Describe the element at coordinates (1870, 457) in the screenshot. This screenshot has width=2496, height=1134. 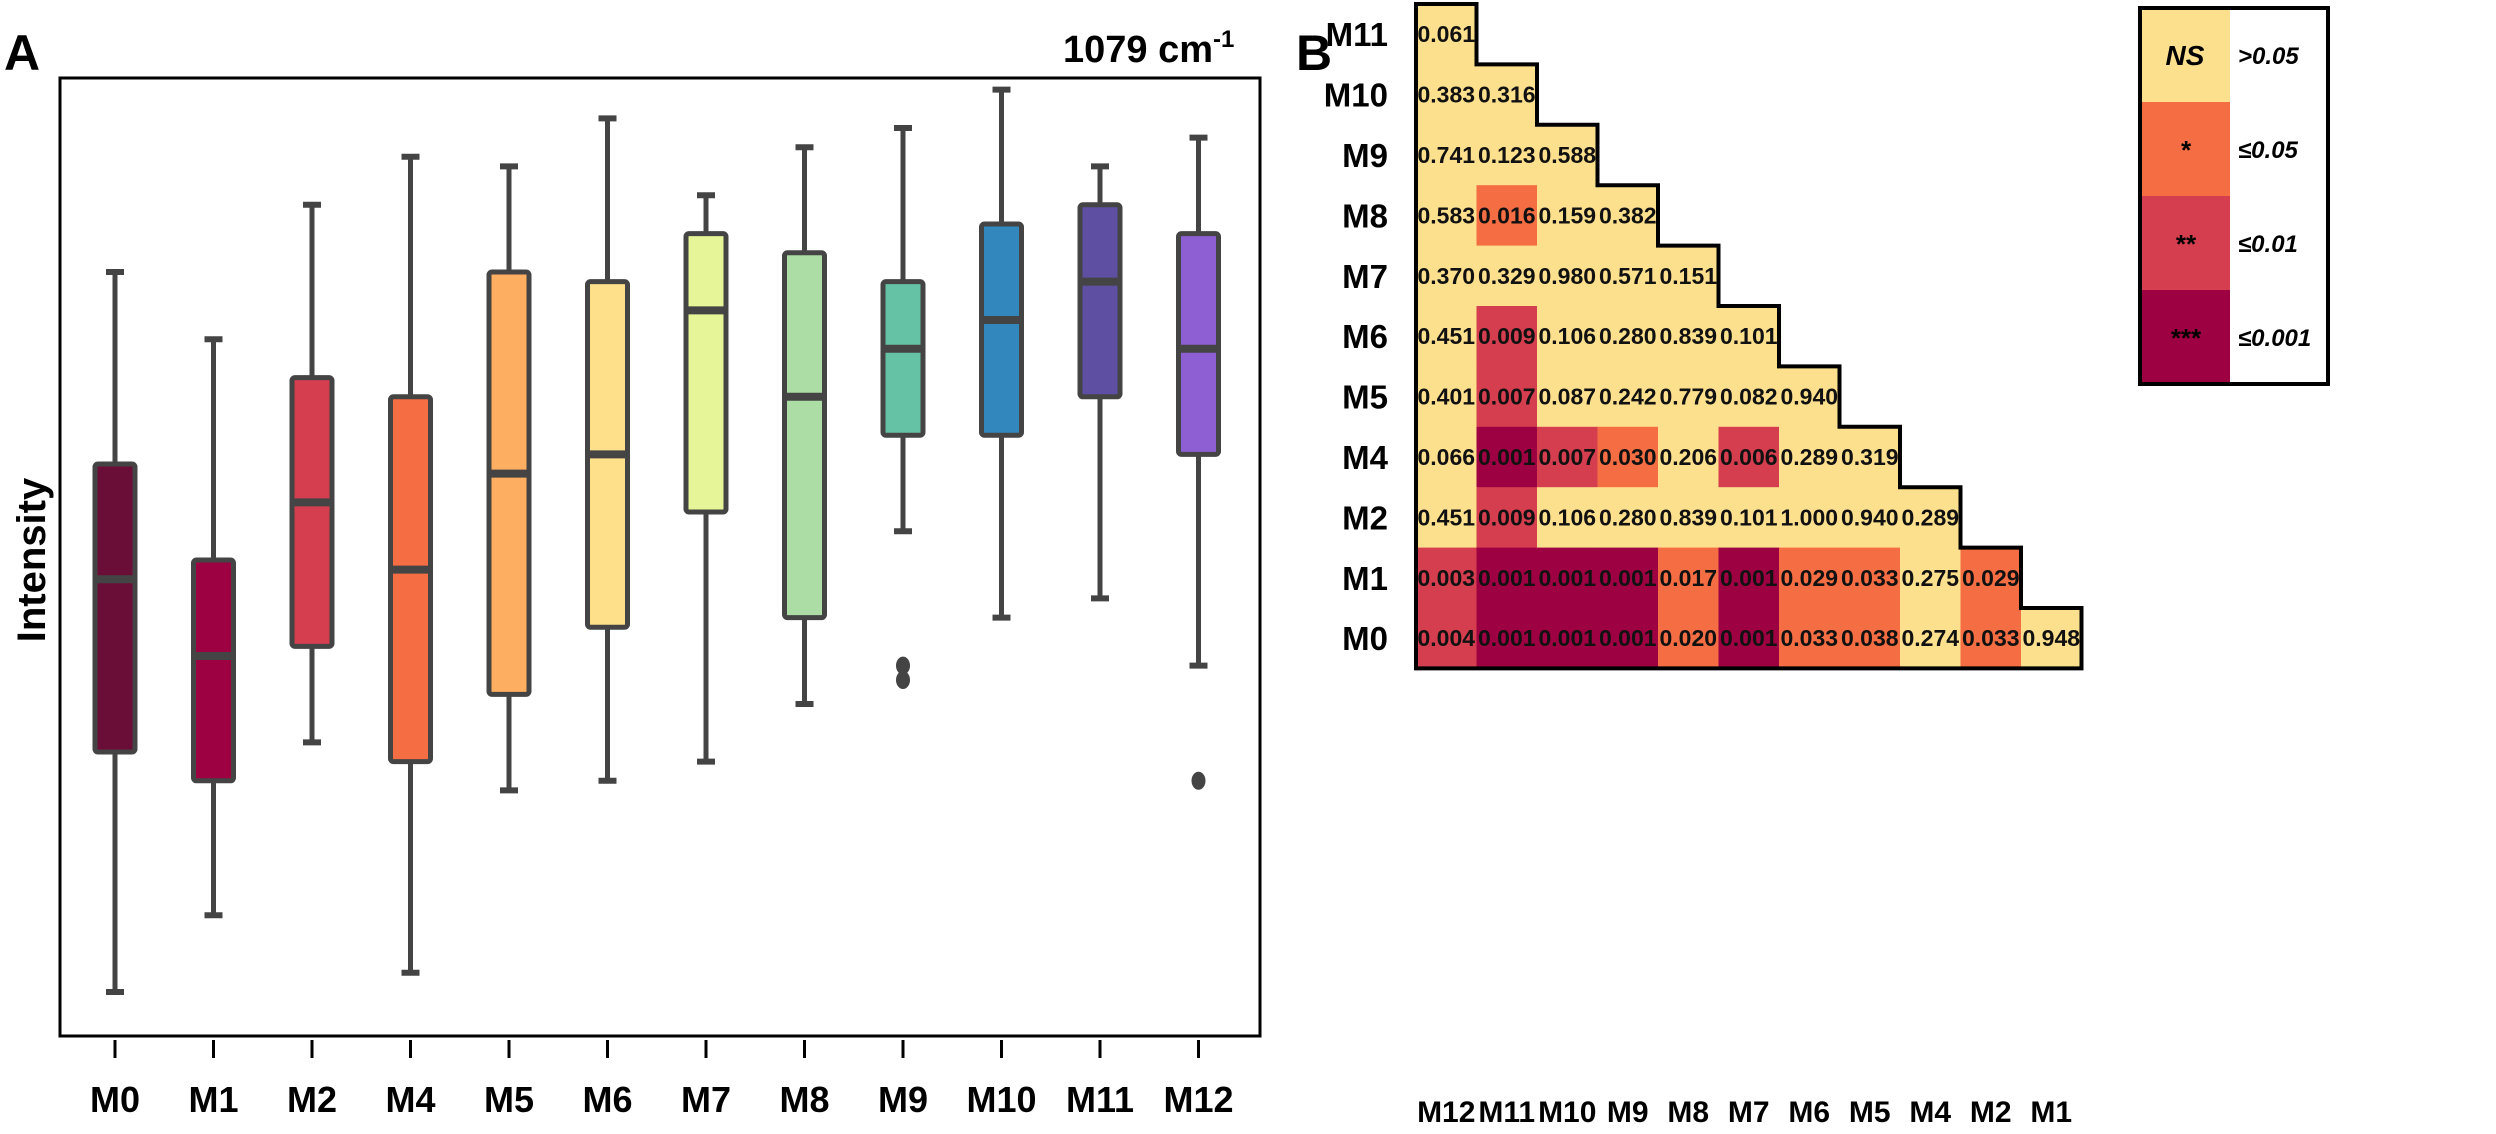
I see `heatmap-cell-value: 0.319` at that location.